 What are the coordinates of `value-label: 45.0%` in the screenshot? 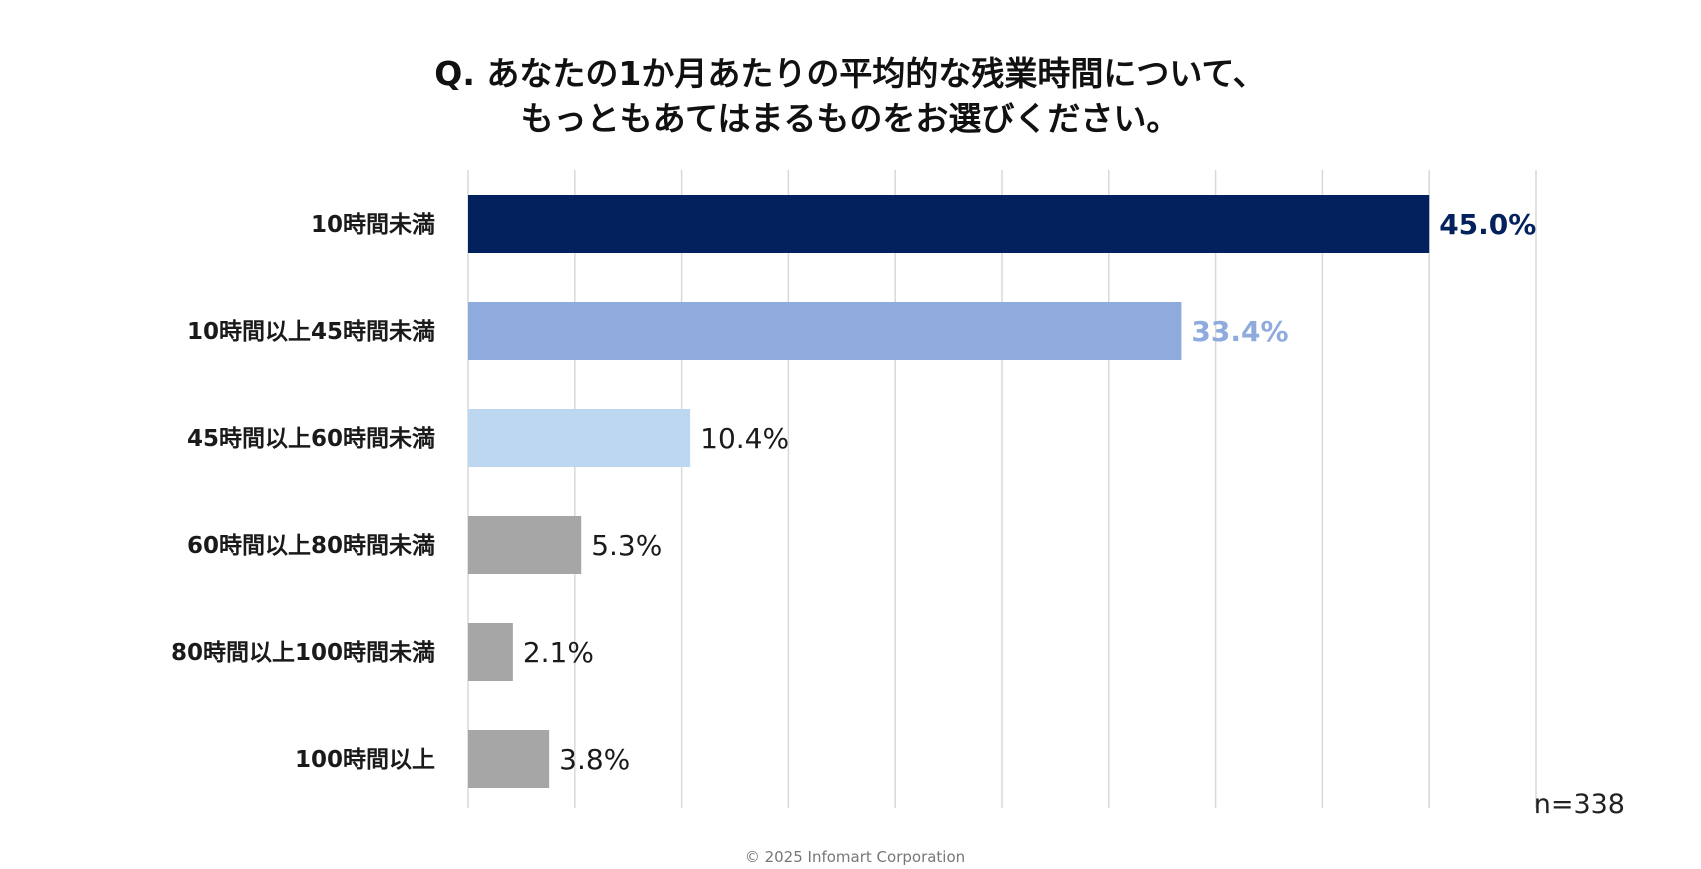 It's located at (1487, 224).